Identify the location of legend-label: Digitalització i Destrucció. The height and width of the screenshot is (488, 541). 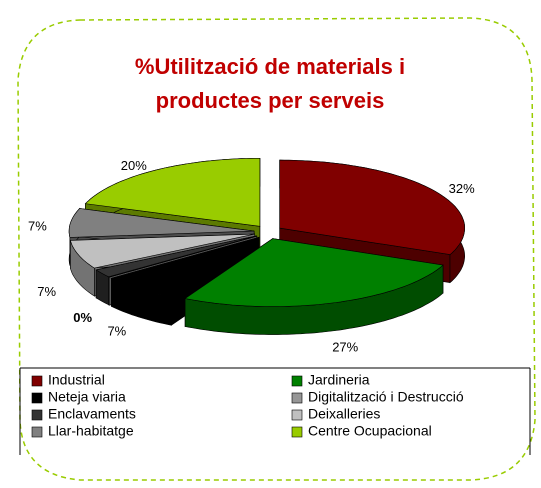
(386, 397).